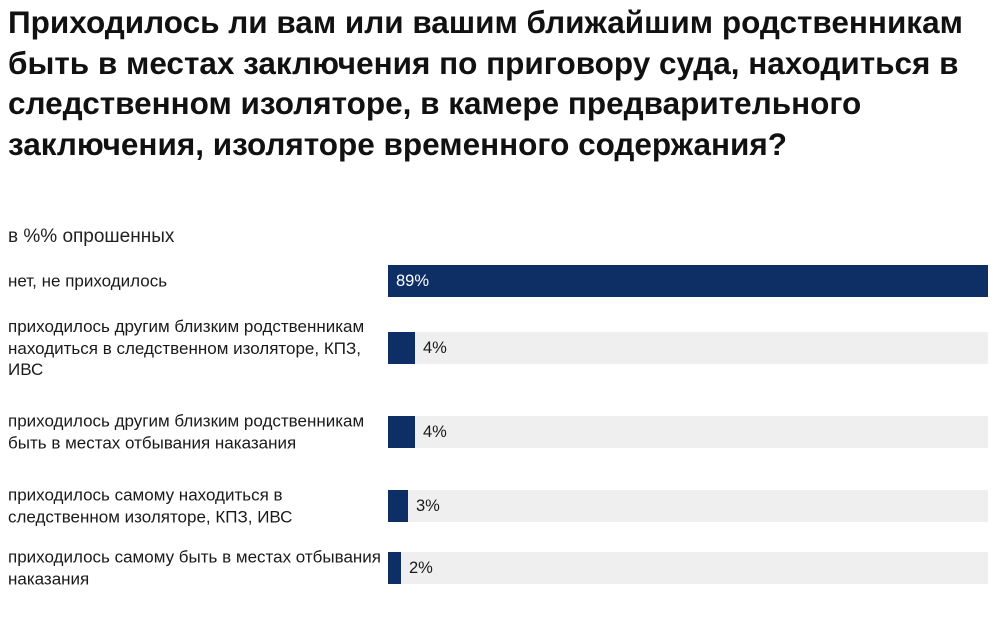 Image resolution: width=1000 pixels, height=618 pixels. What do you see at coordinates (421, 568) in the screenshot?
I see `value-label: 2%` at bounding box center [421, 568].